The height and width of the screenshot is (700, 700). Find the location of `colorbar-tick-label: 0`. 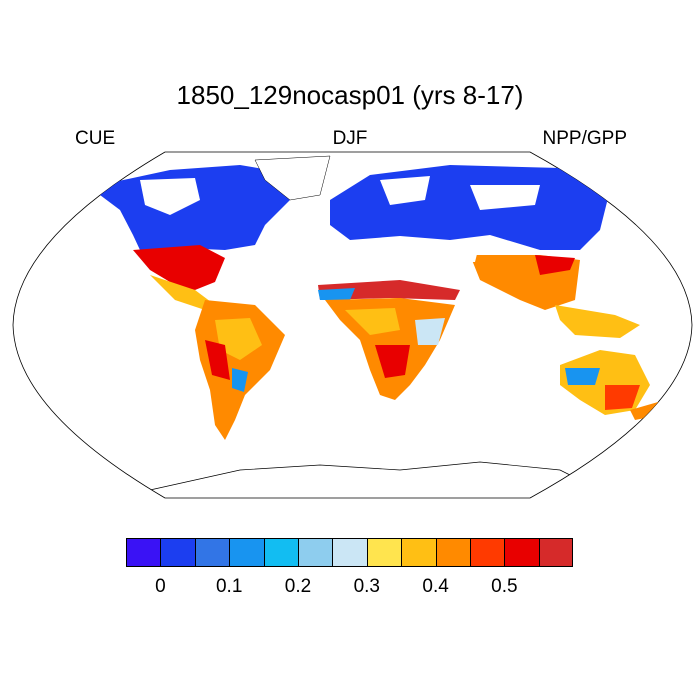

colorbar-tick-label: 0 is located at coordinates (160, 586).